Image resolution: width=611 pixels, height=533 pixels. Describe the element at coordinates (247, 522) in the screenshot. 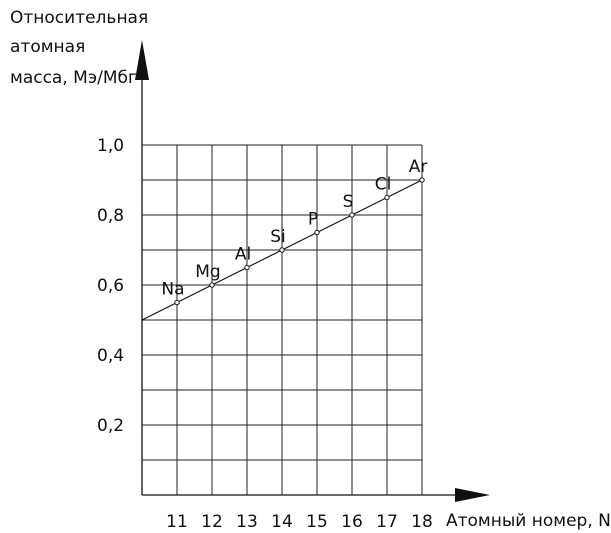

I see `x-tick-label: 13` at that location.